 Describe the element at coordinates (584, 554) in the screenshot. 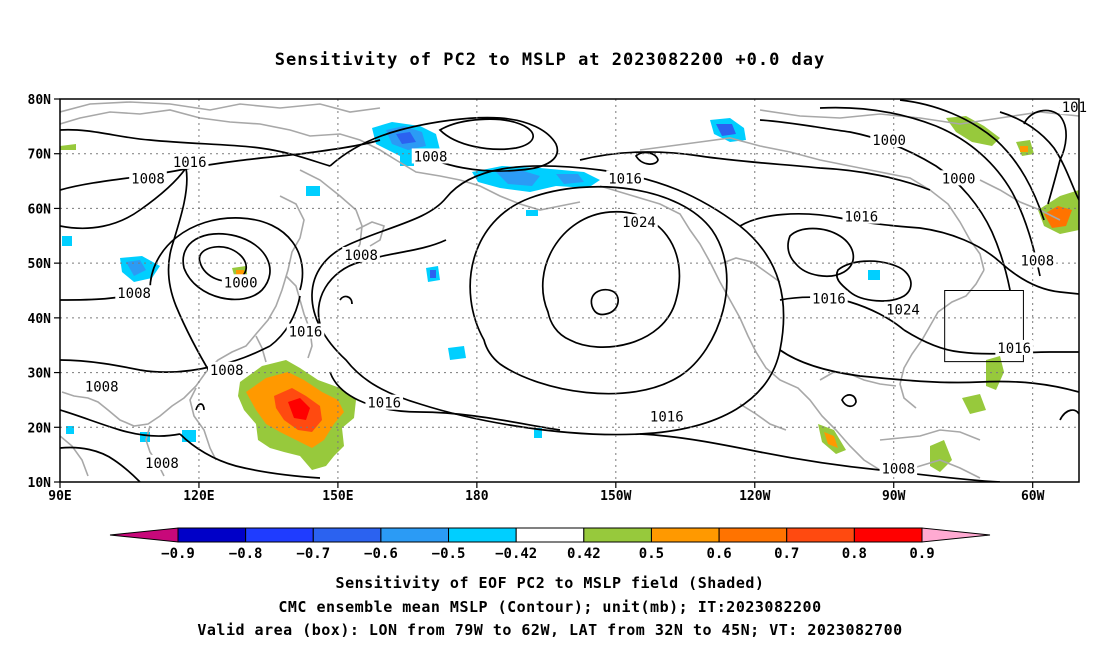

I see `colorbar-label: 0.42` at that location.